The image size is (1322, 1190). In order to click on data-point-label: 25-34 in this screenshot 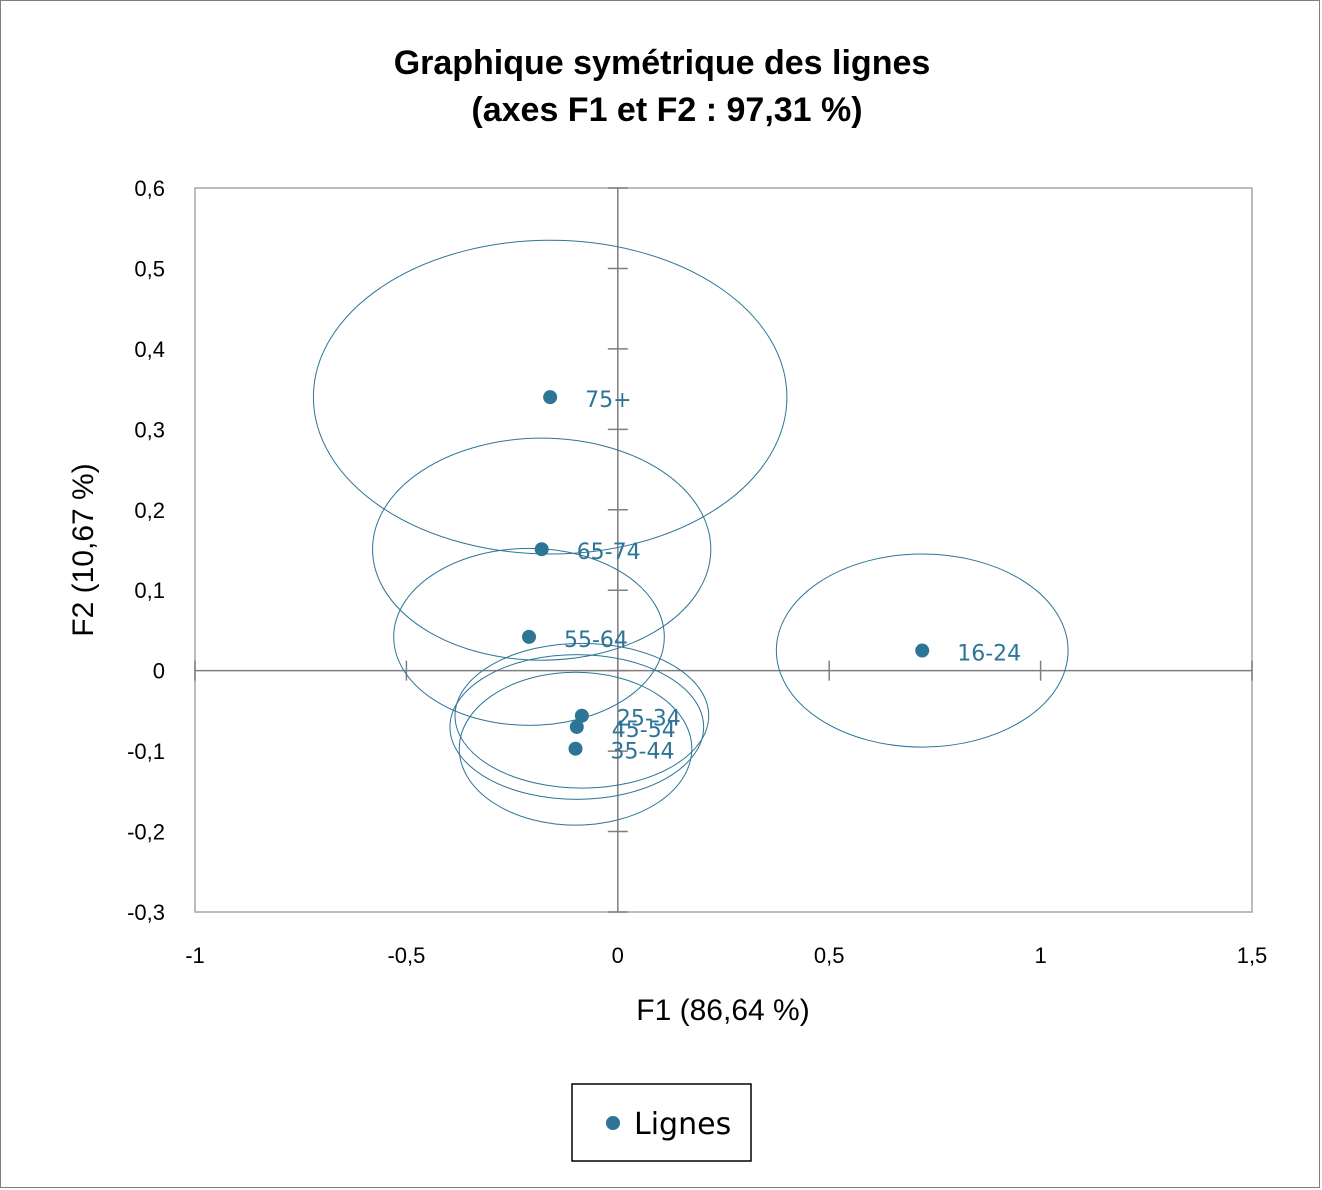, I will do `click(649, 719)`.